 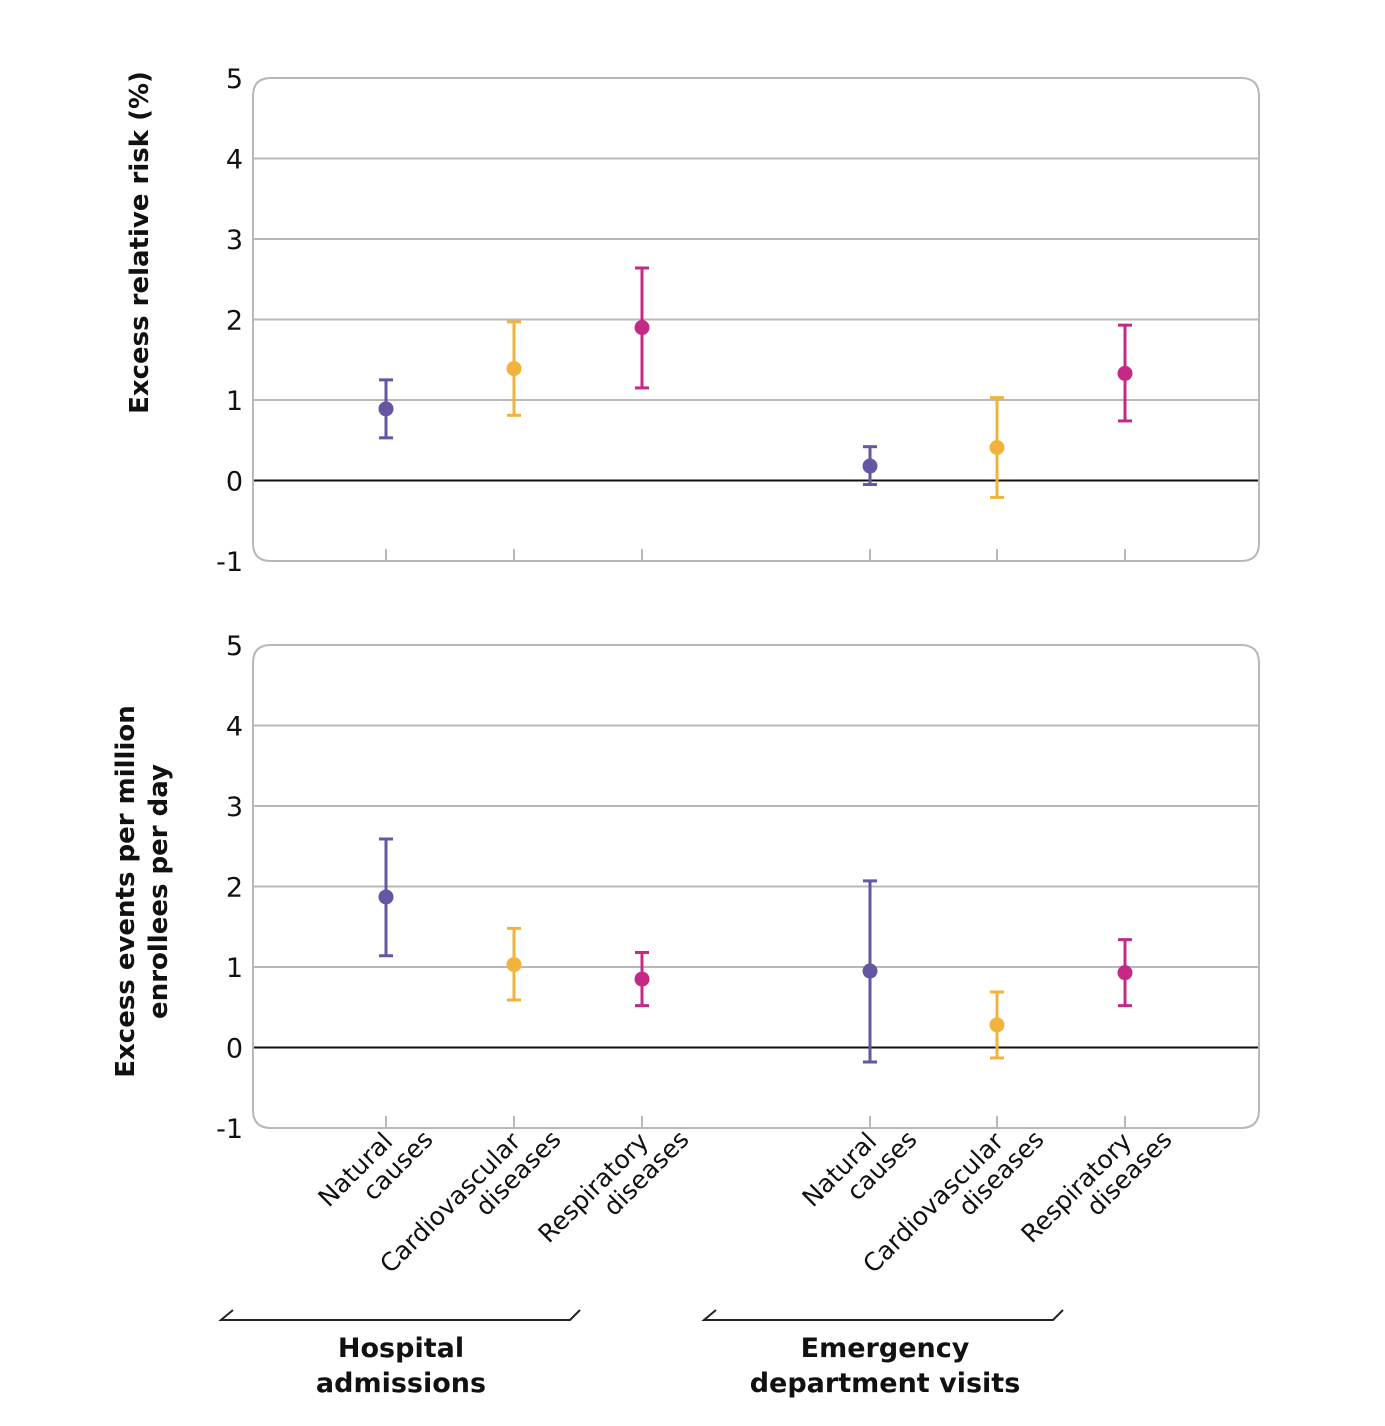 I want to click on y-axis-title-line: enrollees per day, so click(x=159, y=891).